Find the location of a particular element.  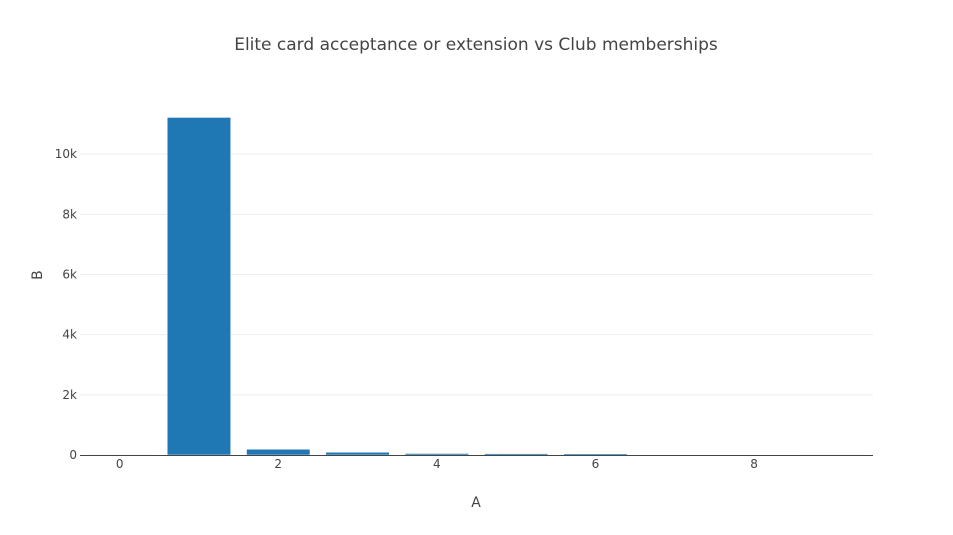

y-axis-ticks: 0 2k 4k 6k 8k 10k is located at coordinates (66, 304).